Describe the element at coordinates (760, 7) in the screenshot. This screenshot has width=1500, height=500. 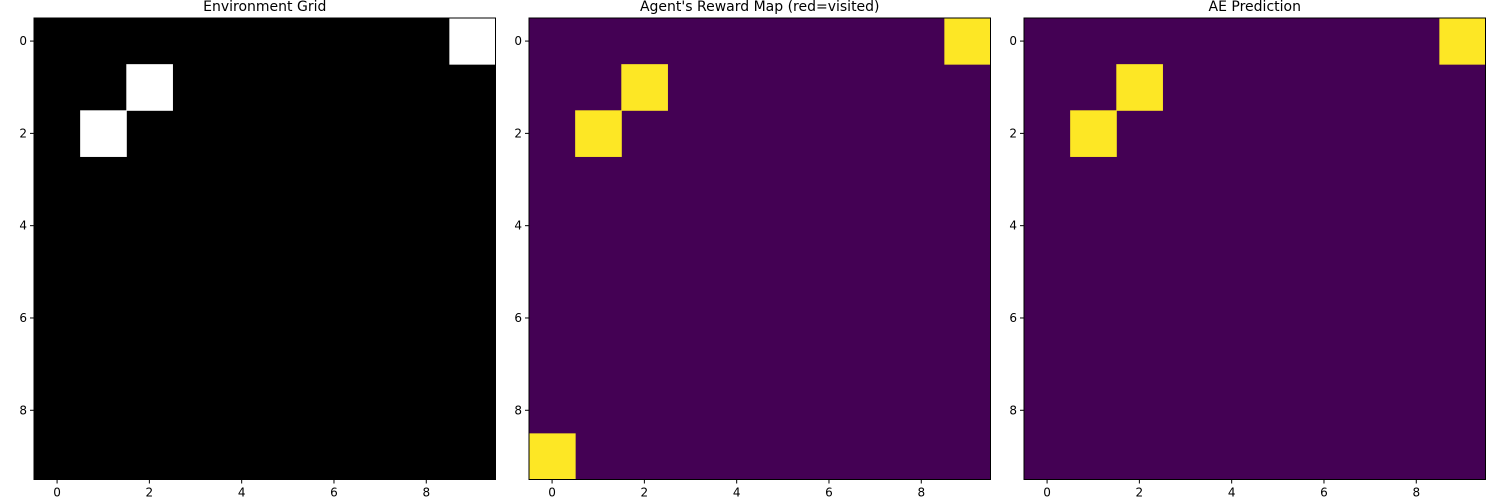
I see `panel-title: Agent's Reward Map (red=visited)` at that location.